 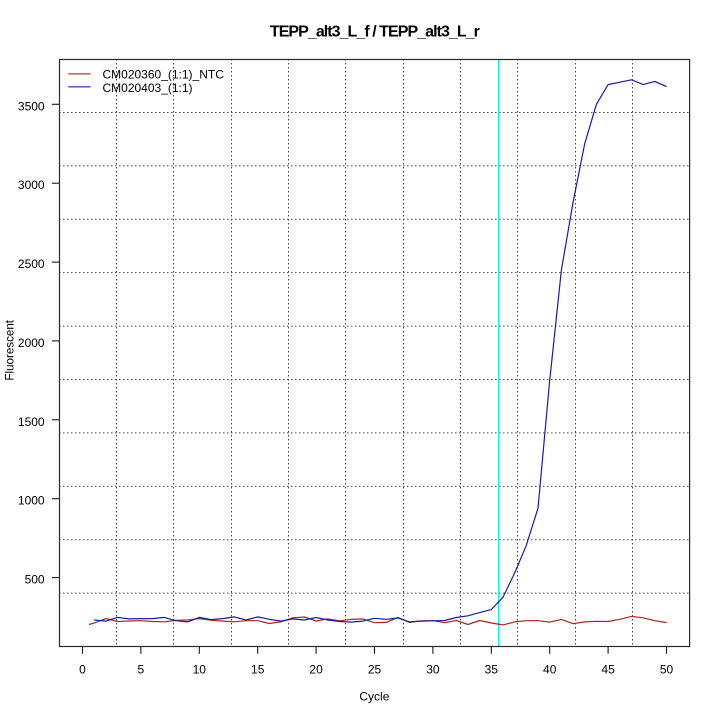 What do you see at coordinates (141, 669) in the screenshot?
I see `svg-text: 5` at bounding box center [141, 669].